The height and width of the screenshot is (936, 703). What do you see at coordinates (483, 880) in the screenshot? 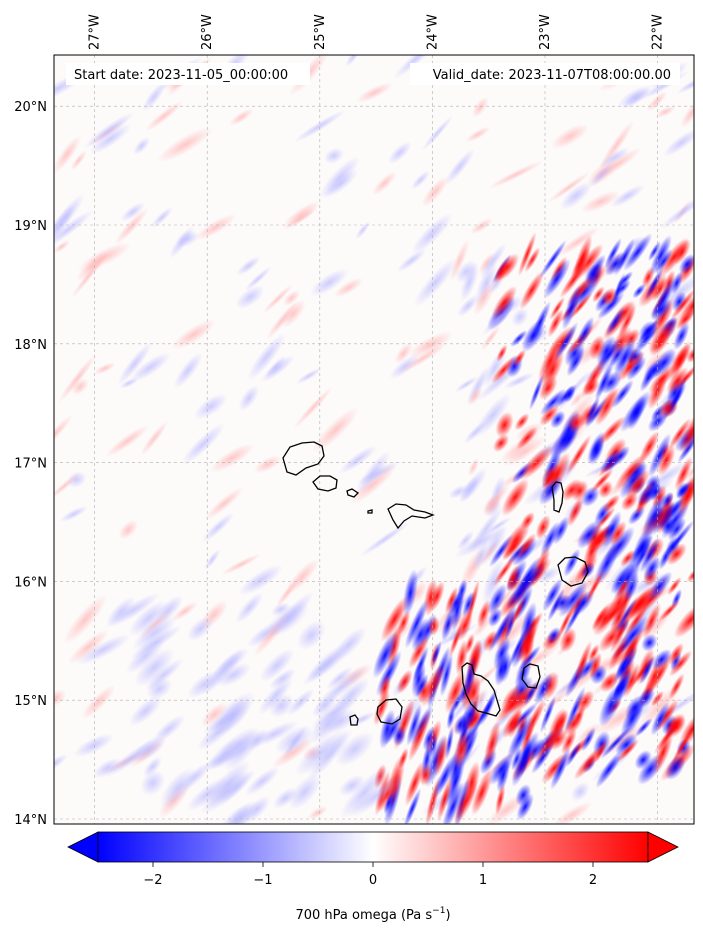
I see `colorbar-tick-label: 1` at bounding box center [483, 880].